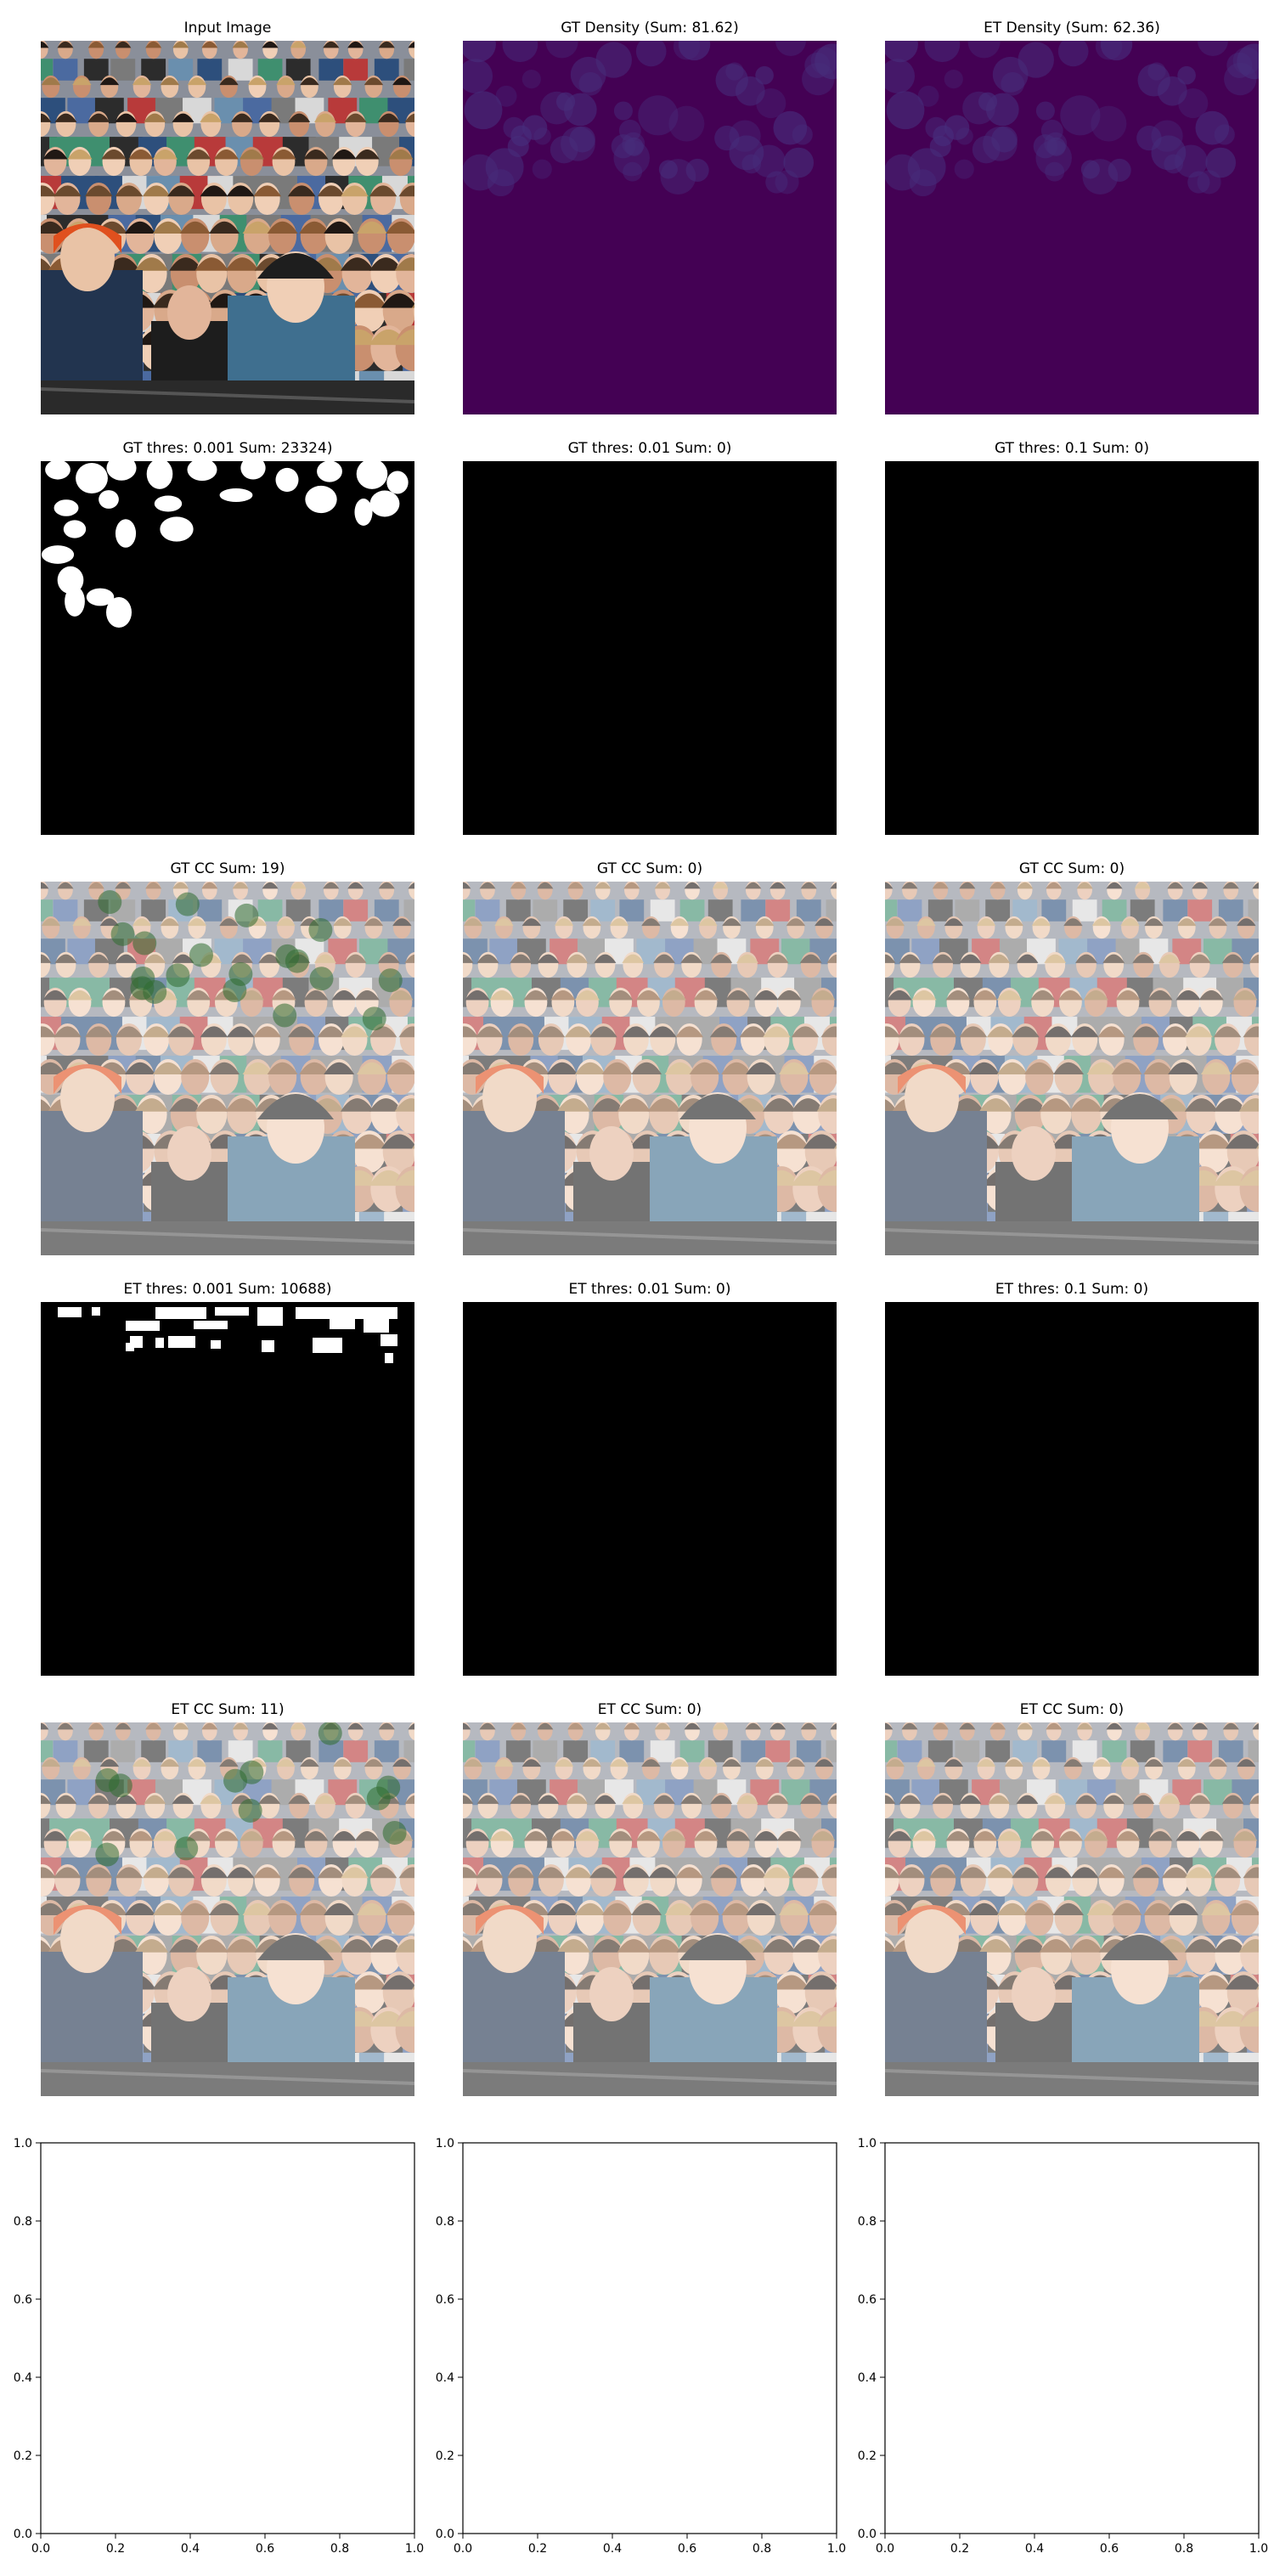 Image resolution: width=1274 pixels, height=2576 pixels. What do you see at coordinates (1071, 448) in the screenshot?
I see `panel-title: GT thres: 0.1 Sum: 0)` at bounding box center [1071, 448].